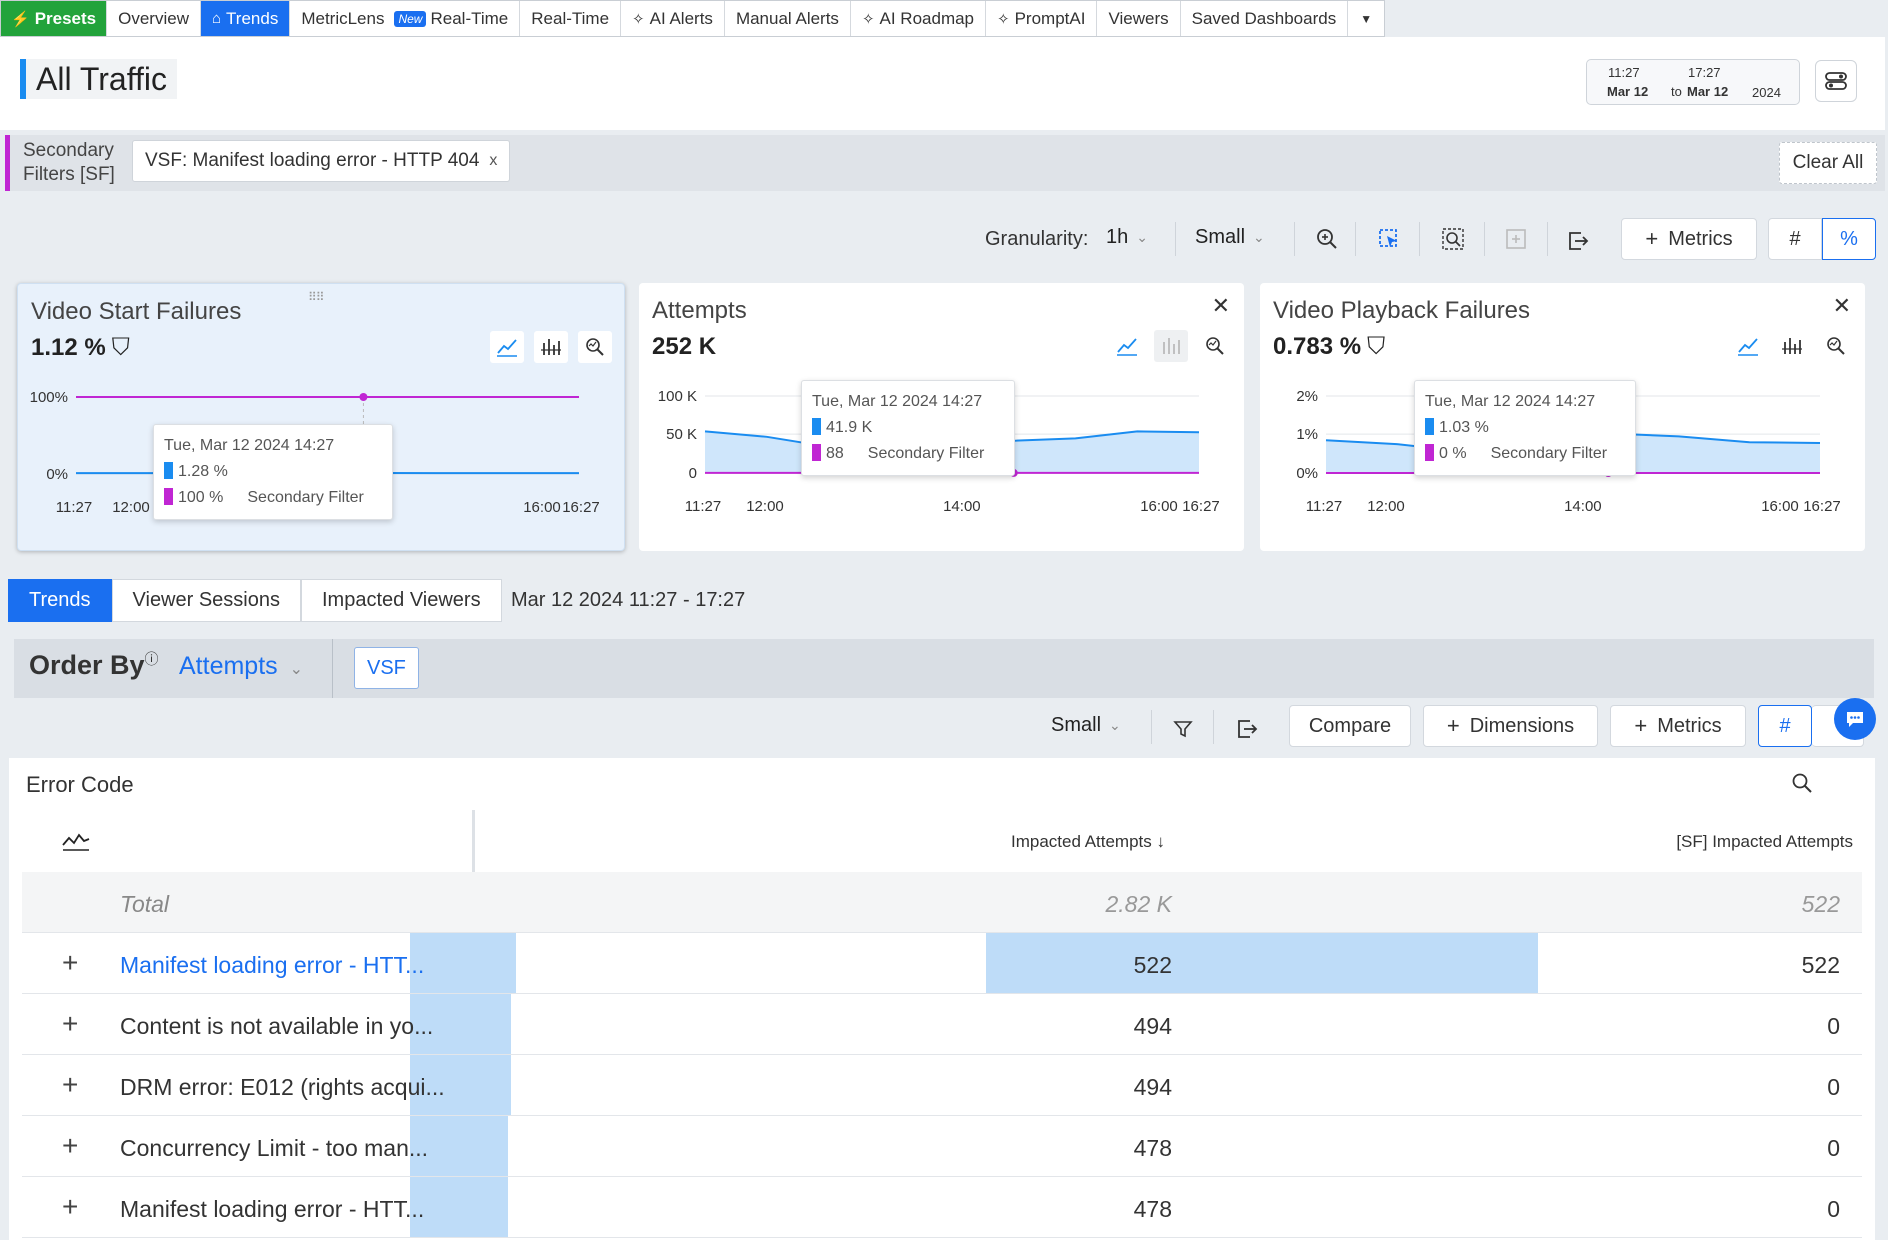 This screenshot has height=1240, width=1888. Describe the element at coordinates (1795, 239) in the screenshot. I see `count-mode-button: #` at that location.